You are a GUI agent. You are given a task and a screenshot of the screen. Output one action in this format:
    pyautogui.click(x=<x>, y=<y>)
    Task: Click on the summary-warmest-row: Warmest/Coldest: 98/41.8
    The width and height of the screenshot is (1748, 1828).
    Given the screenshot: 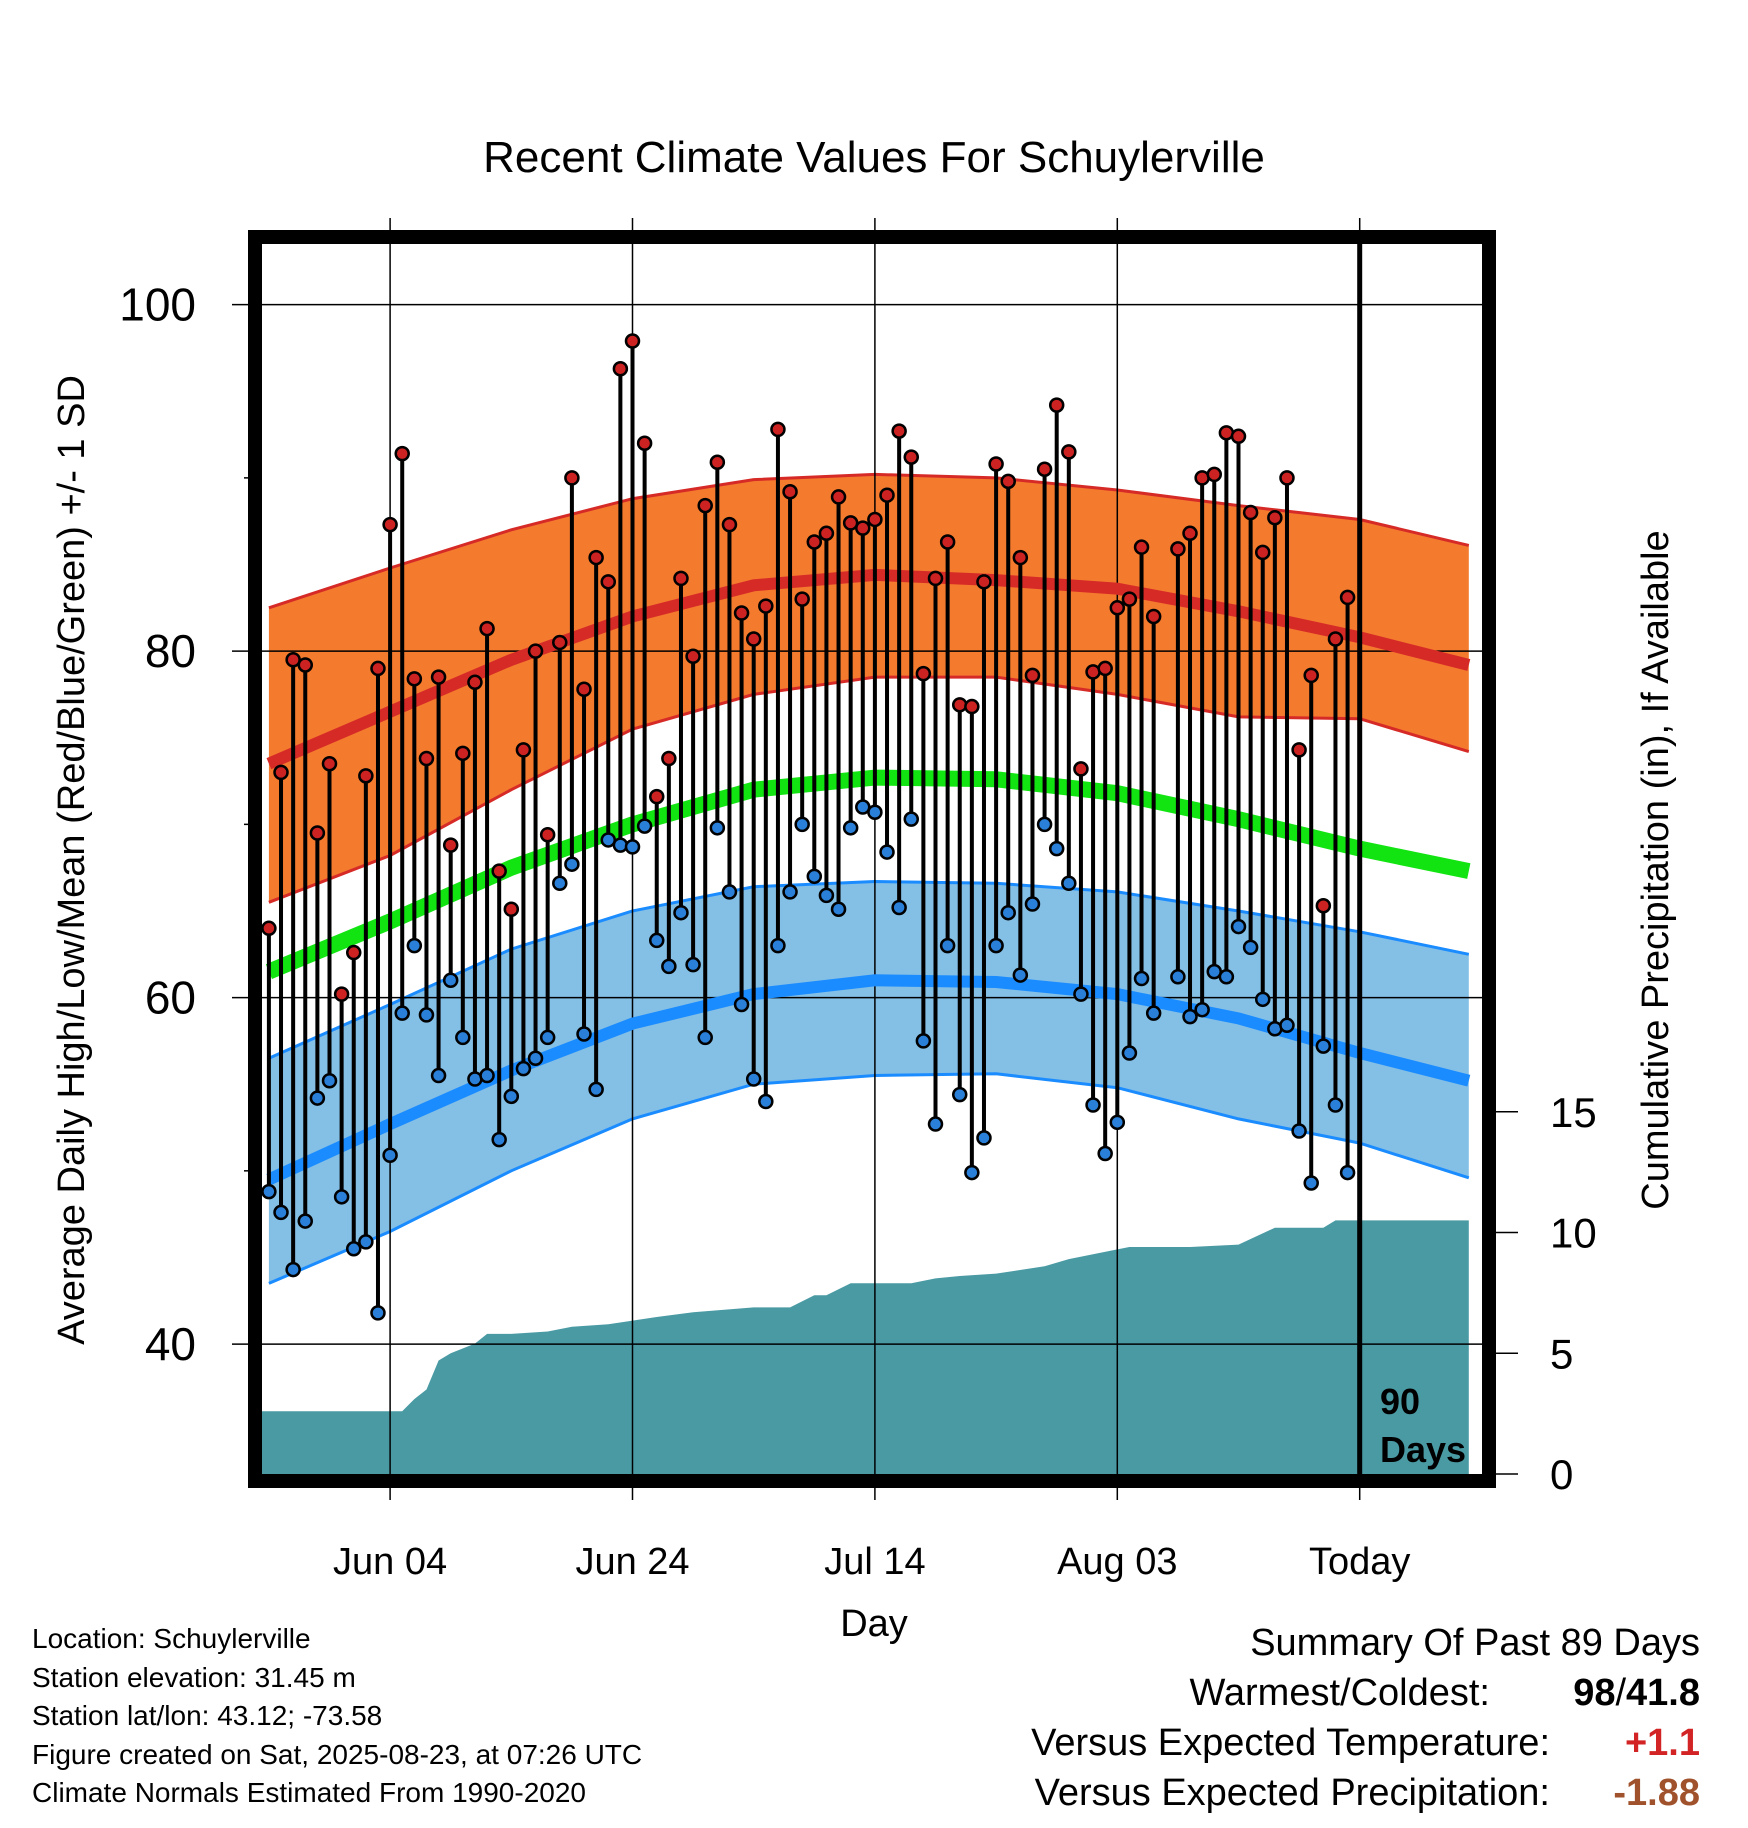 What is the action you would take?
    pyautogui.click(x=1365, y=1693)
    